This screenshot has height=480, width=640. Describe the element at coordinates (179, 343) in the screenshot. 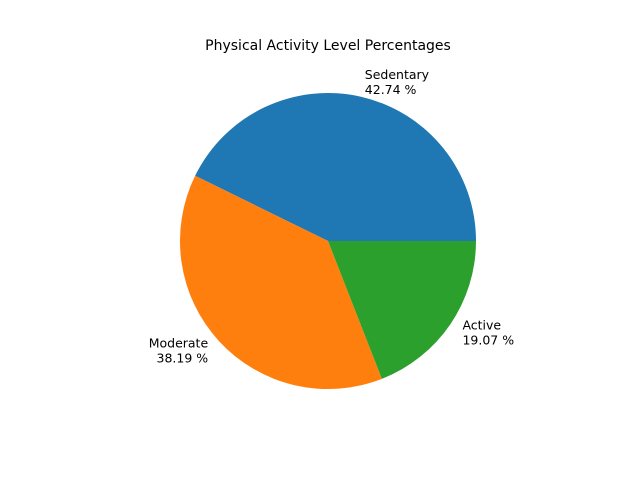

I see `slice-category-label: Moderate` at that location.